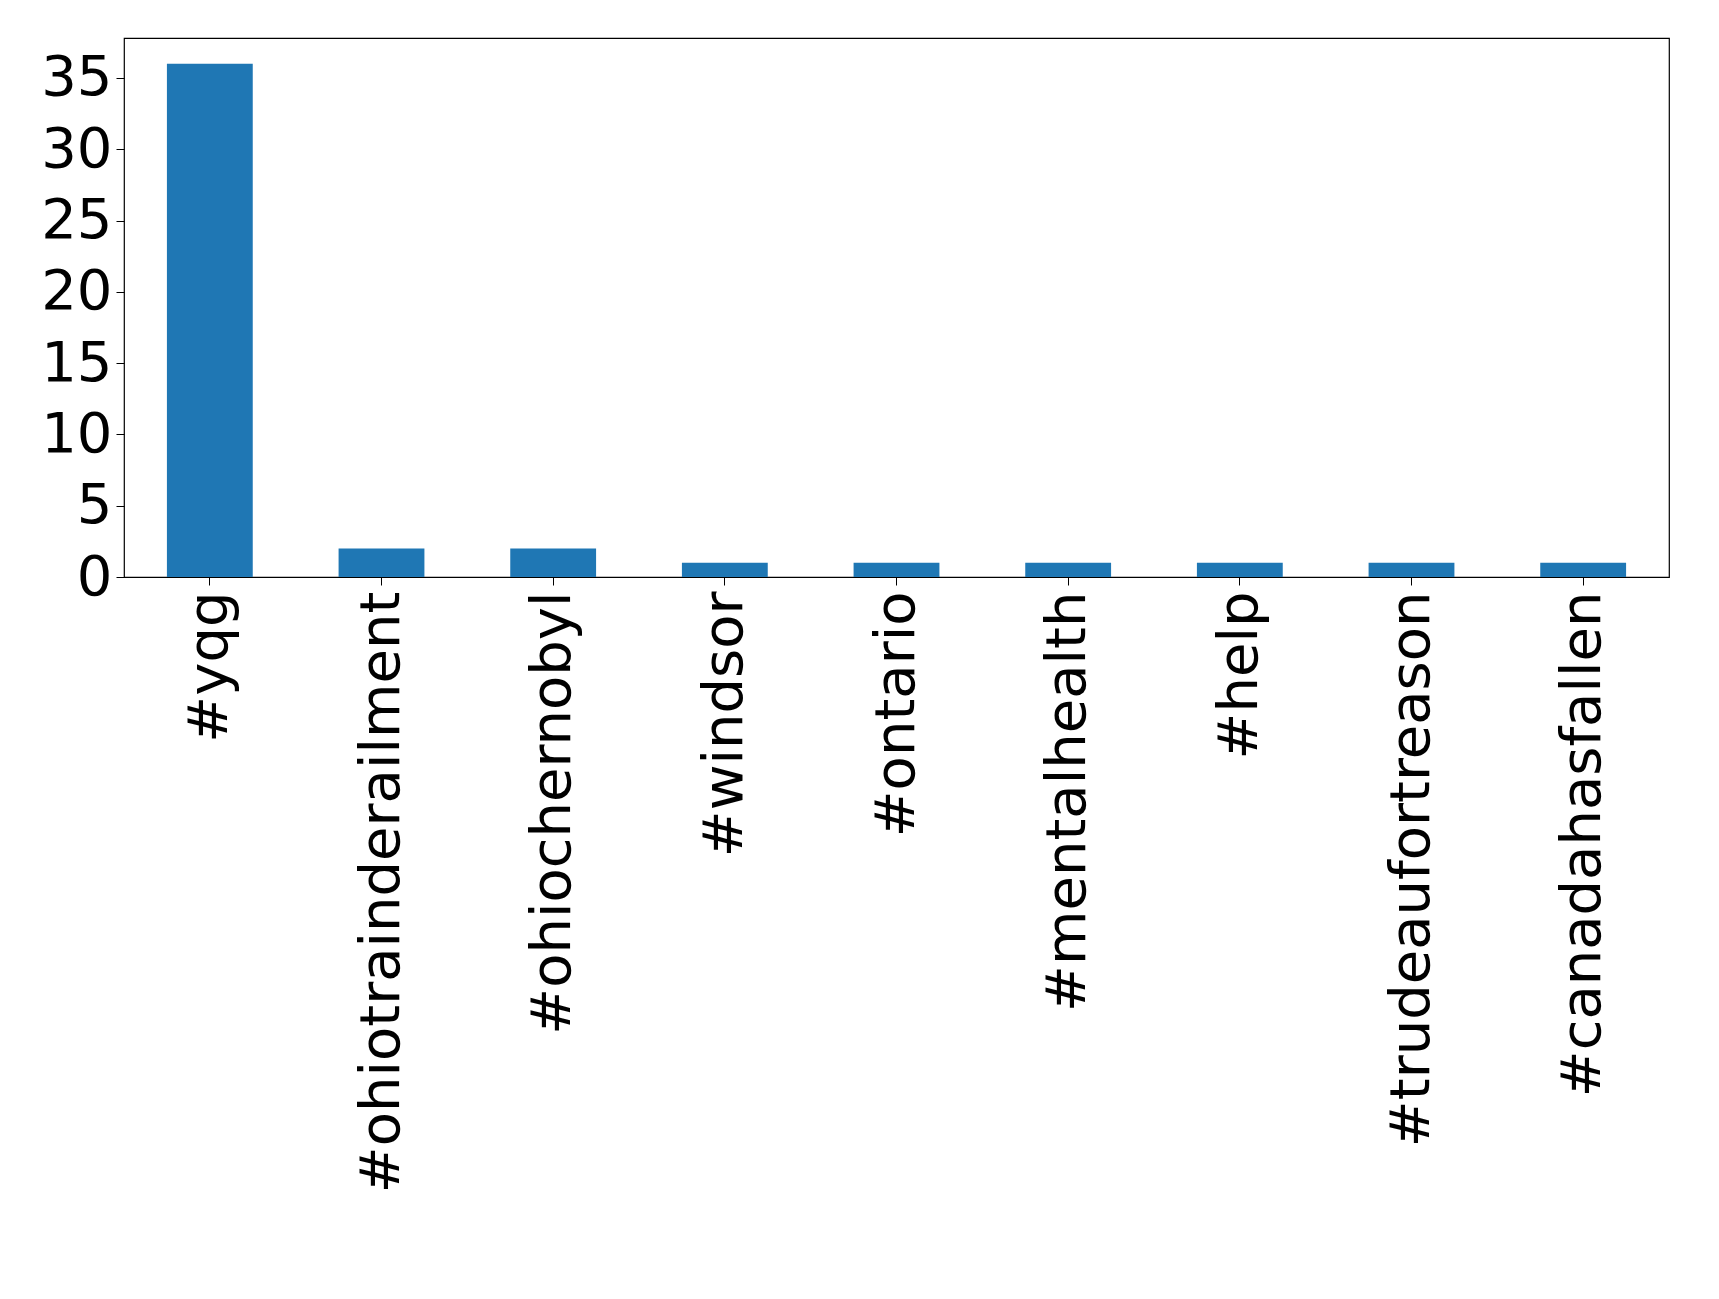 This screenshot has width=1719, height=1299. Describe the element at coordinates (1409, 869) in the screenshot. I see `x-tick-label: #trudeaufortreason` at that location.